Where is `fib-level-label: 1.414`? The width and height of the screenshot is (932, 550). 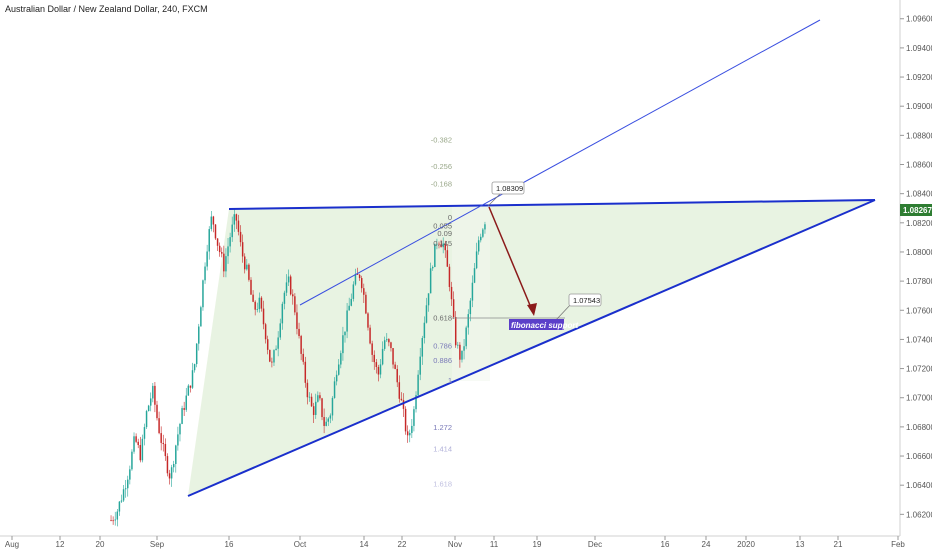
fib-level-label: 1.414 is located at coordinates (442, 449).